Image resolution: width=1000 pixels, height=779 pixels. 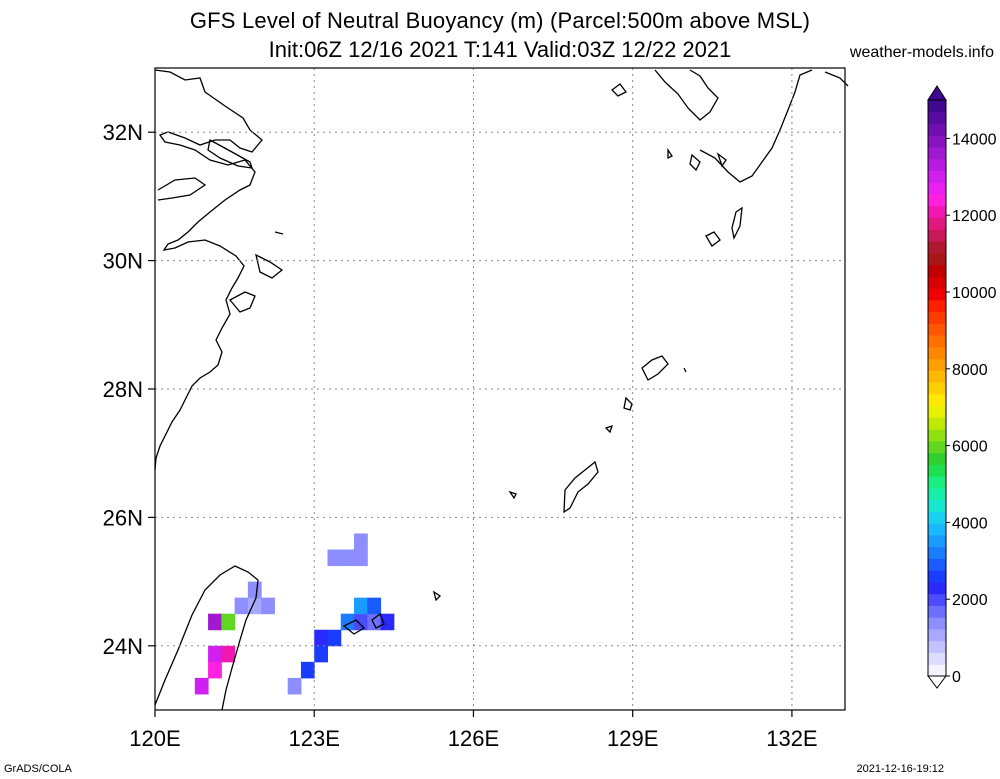 I want to click on tick-label-lat: 30N, so click(x=123, y=261).